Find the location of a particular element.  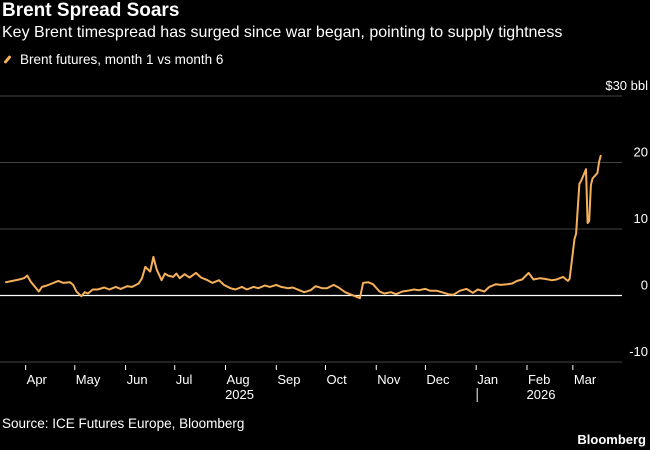

x-tick-label: Aug is located at coordinates (238, 379).